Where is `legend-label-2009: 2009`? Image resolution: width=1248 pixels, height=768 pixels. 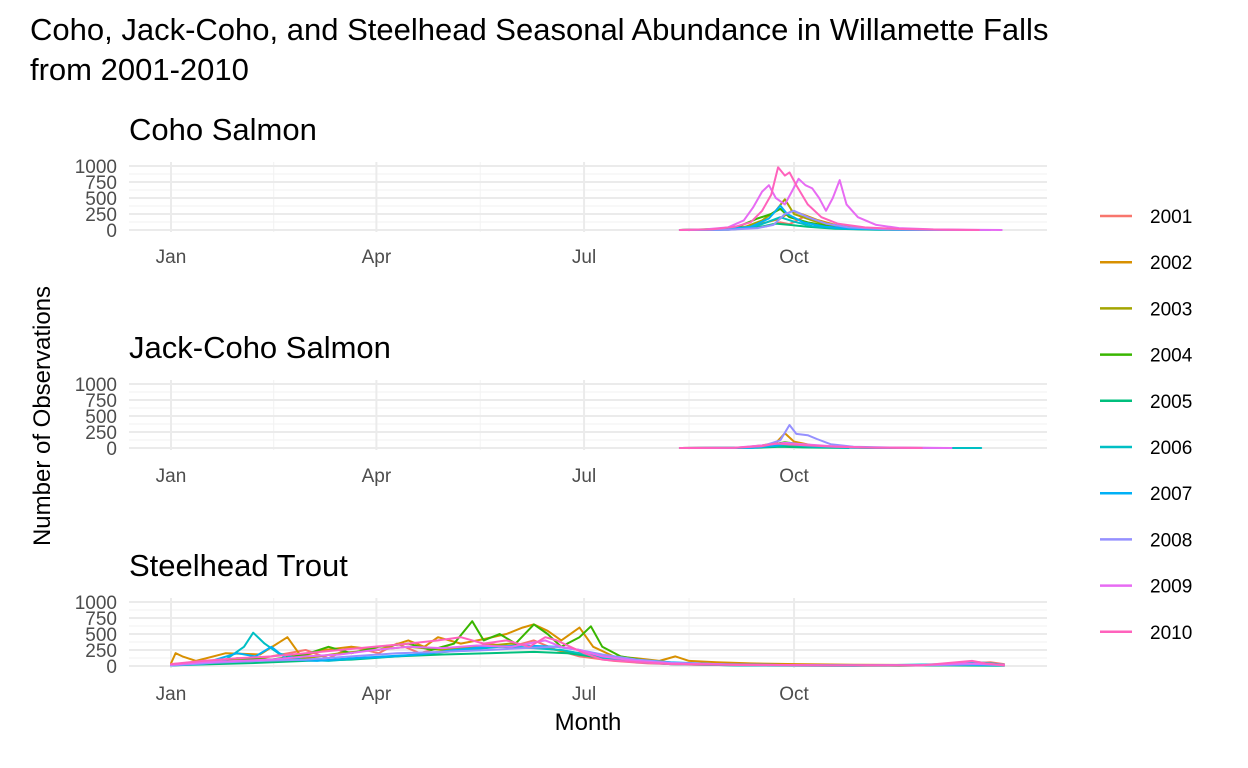
legend-label-2009: 2009 is located at coordinates (1171, 587).